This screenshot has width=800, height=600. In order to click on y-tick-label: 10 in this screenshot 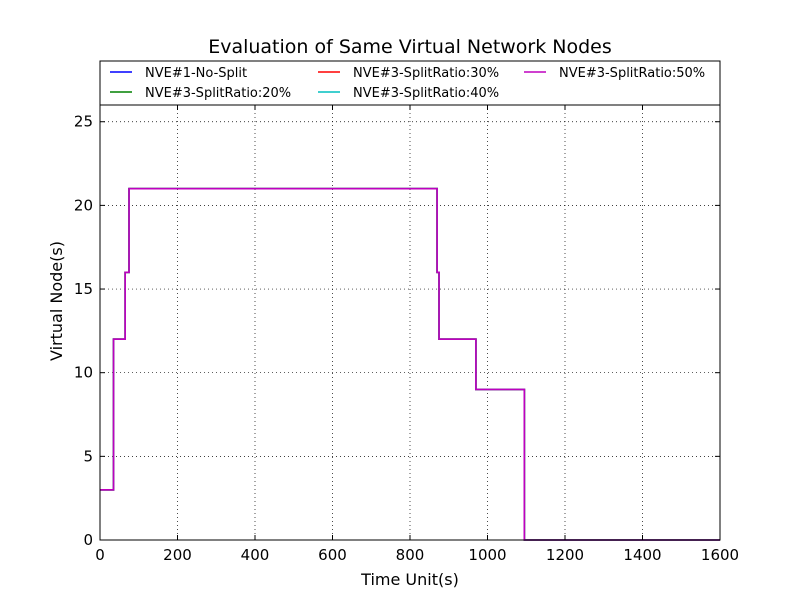, I will do `click(83, 373)`.